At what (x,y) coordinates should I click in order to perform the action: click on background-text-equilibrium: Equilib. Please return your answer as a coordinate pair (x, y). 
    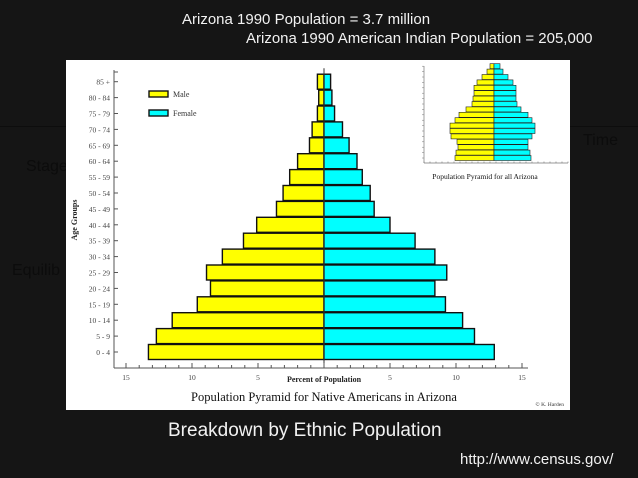
    Looking at the image, I should click on (36, 270).